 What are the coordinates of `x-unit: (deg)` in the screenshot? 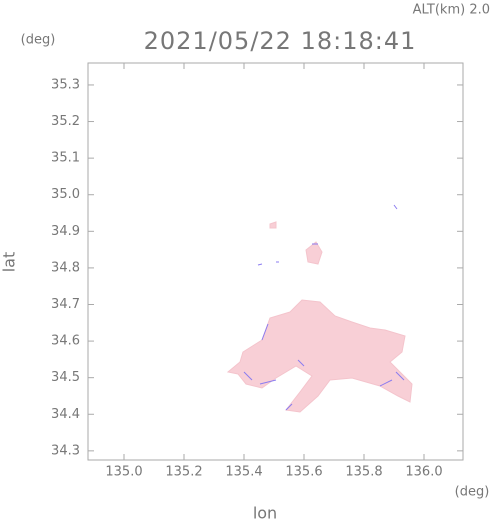 It's located at (472, 492).